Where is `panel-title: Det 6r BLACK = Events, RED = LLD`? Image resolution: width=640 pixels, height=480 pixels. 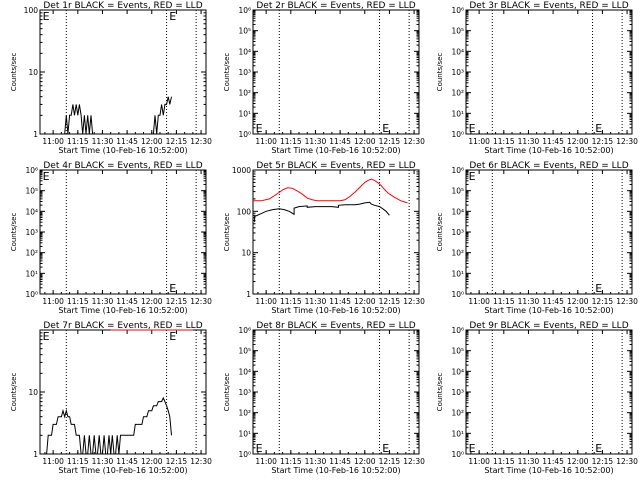 panel-title: Det 6r BLACK = Events, RED = LLD is located at coordinates (548, 166).